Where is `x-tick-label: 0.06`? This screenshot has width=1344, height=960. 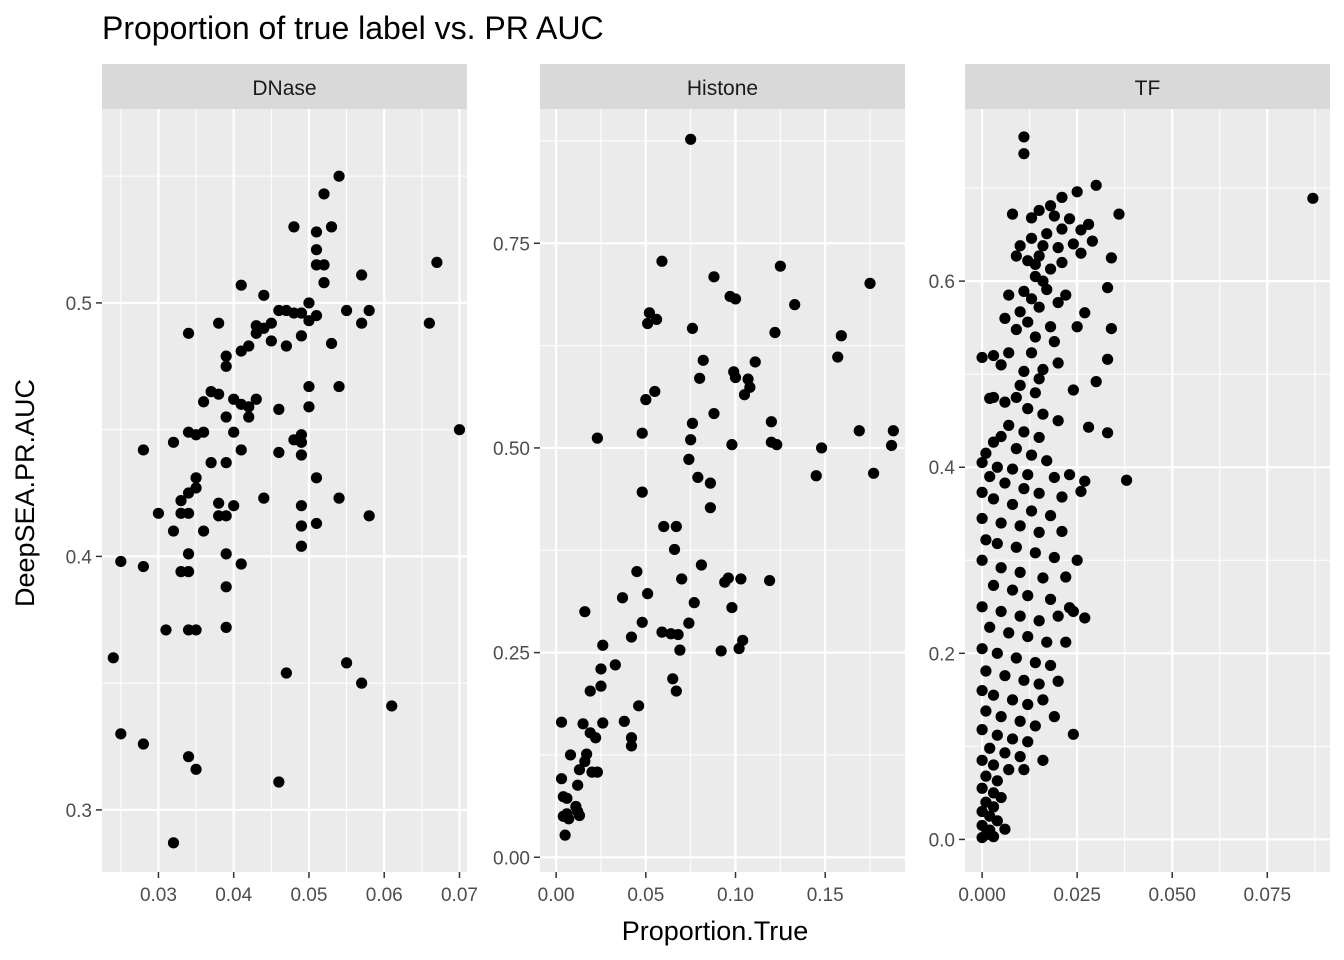
x-tick-label: 0.06 is located at coordinates (384, 895).